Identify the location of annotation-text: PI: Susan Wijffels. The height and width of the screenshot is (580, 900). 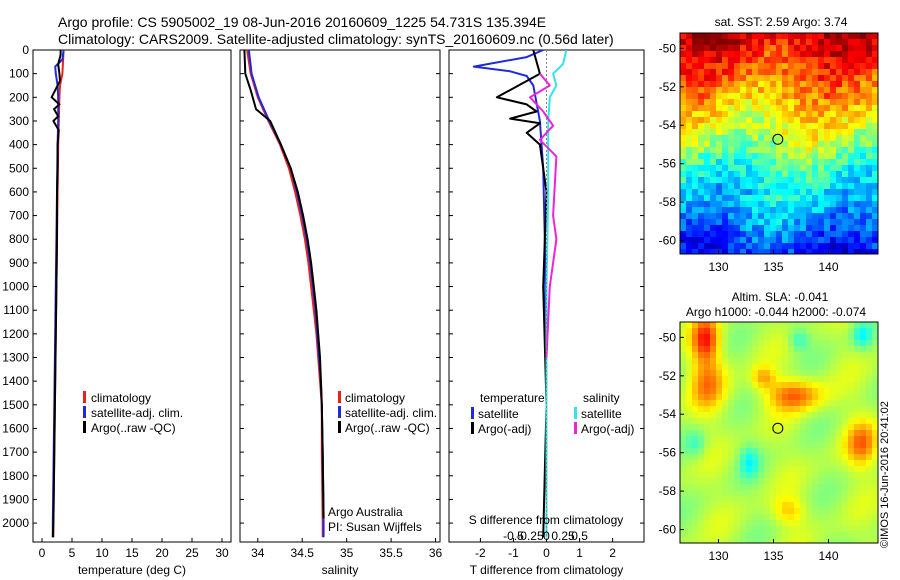
(375, 527).